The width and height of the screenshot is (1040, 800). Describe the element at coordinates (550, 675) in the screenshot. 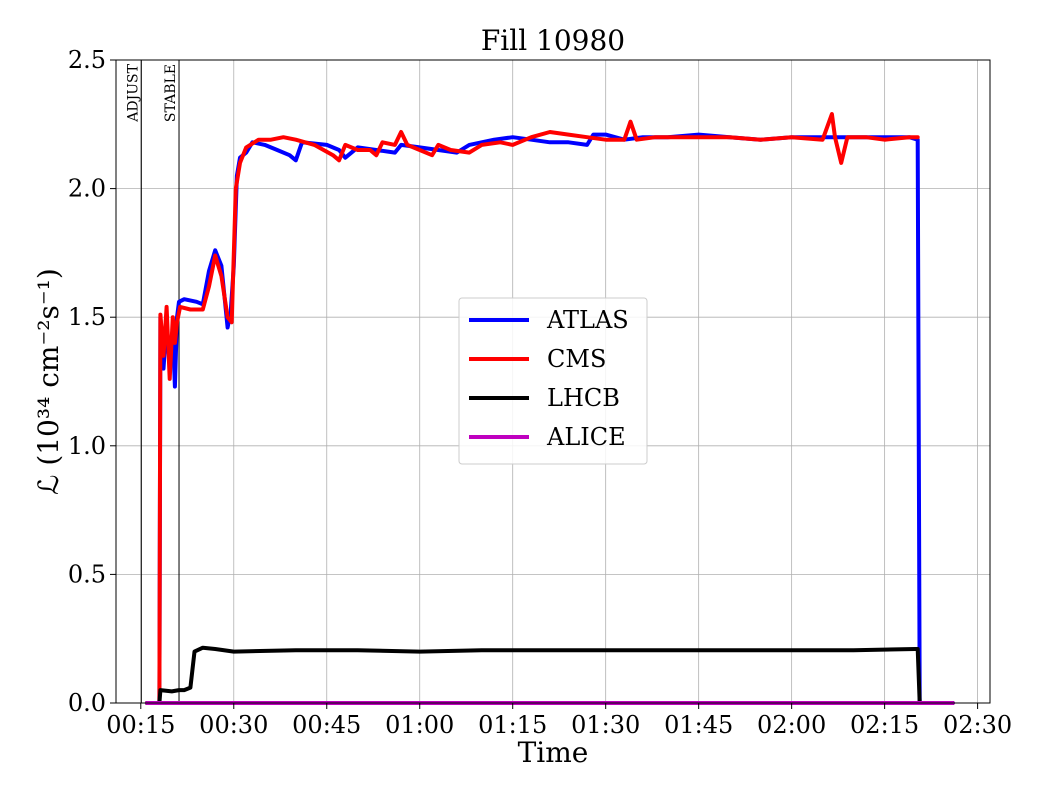

I see `series-line-lhcb` at that location.